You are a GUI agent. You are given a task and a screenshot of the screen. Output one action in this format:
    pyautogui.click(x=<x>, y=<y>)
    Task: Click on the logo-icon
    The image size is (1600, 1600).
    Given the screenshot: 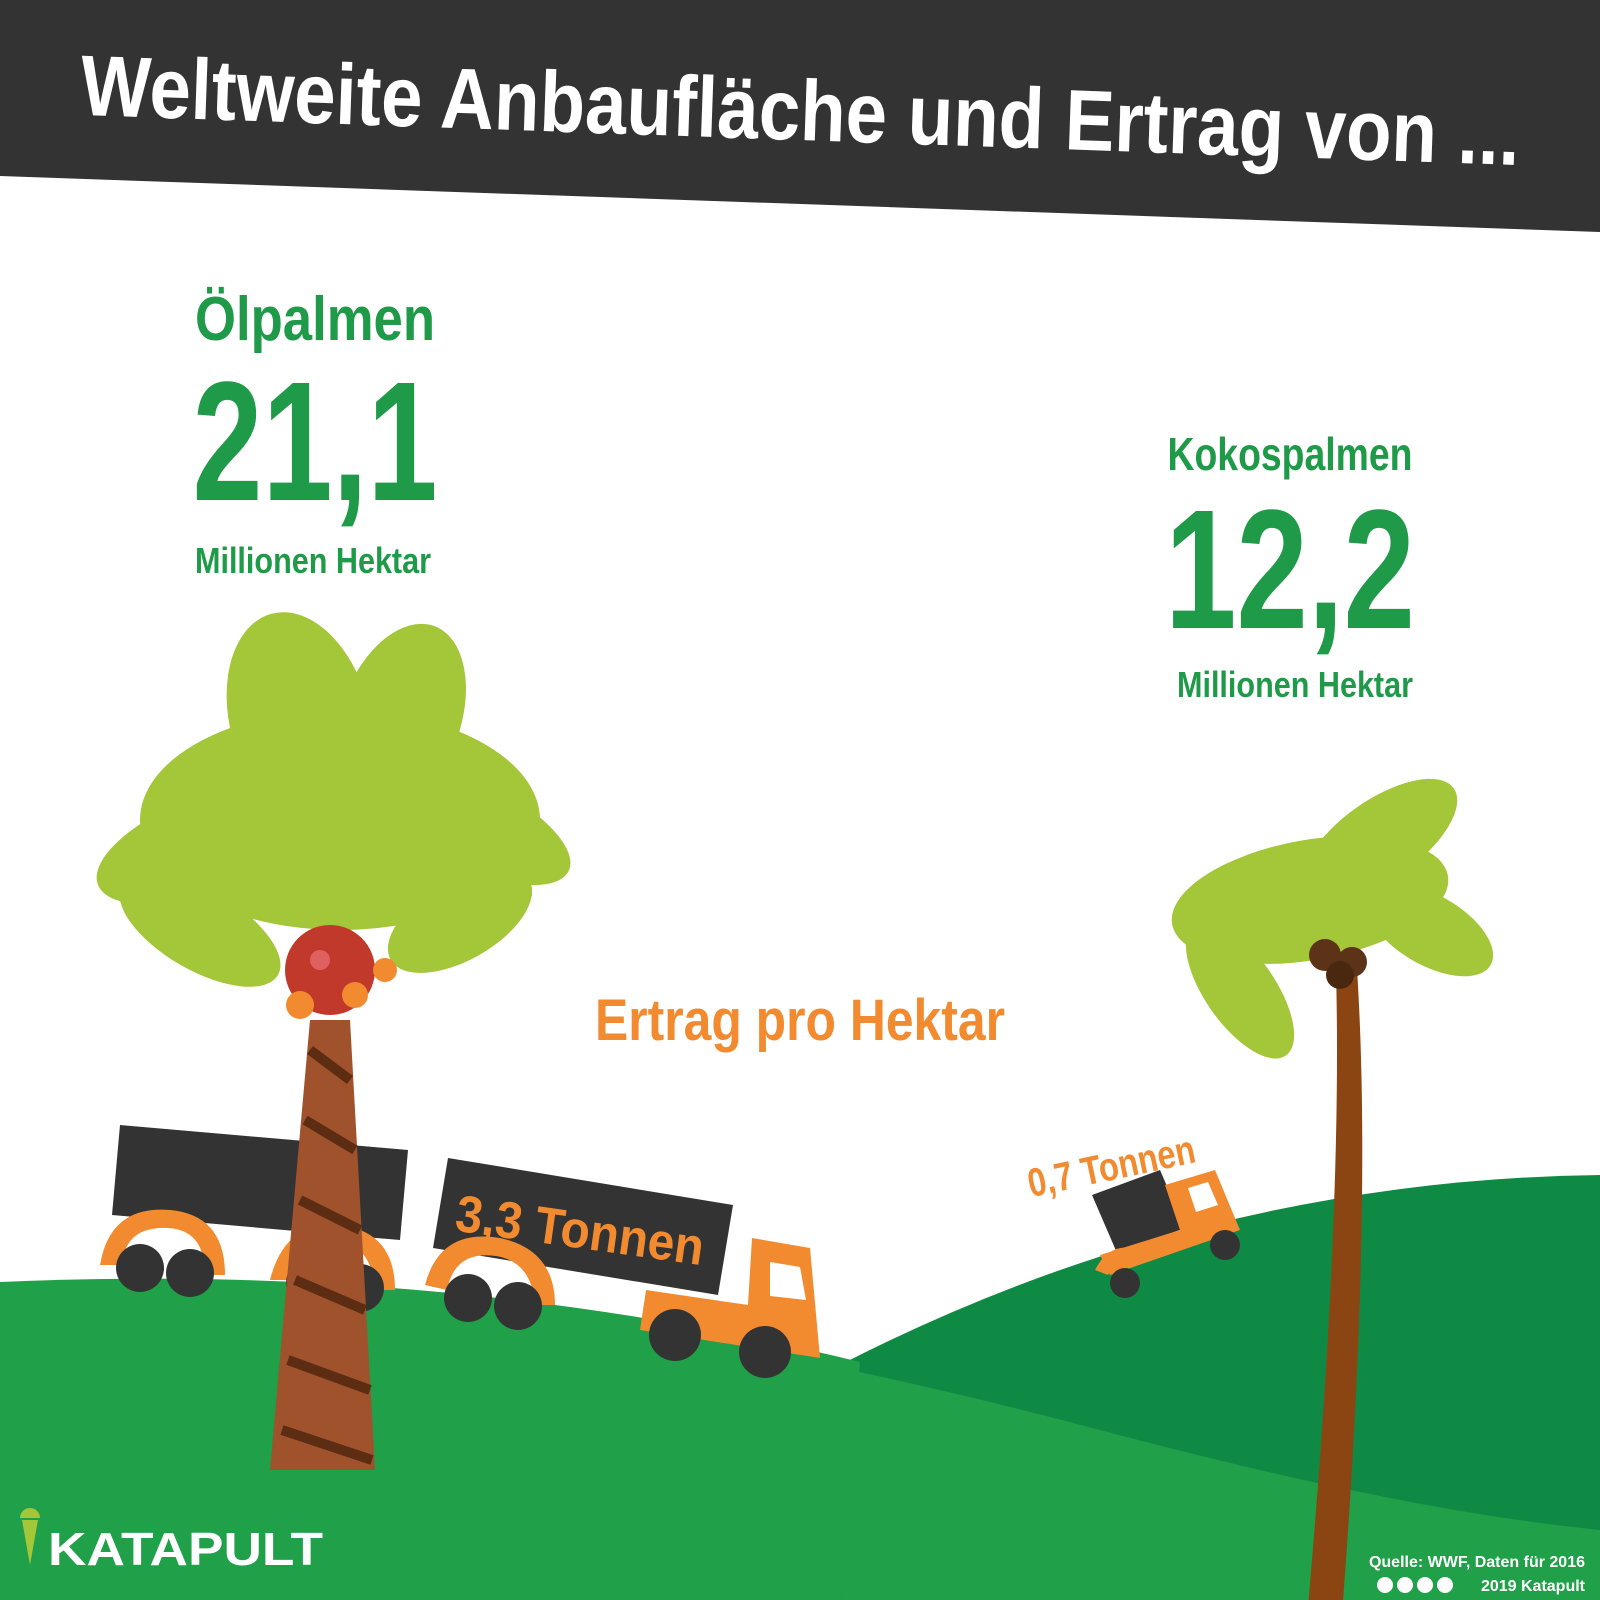 What is the action you would take?
    pyautogui.click(x=30, y=1536)
    